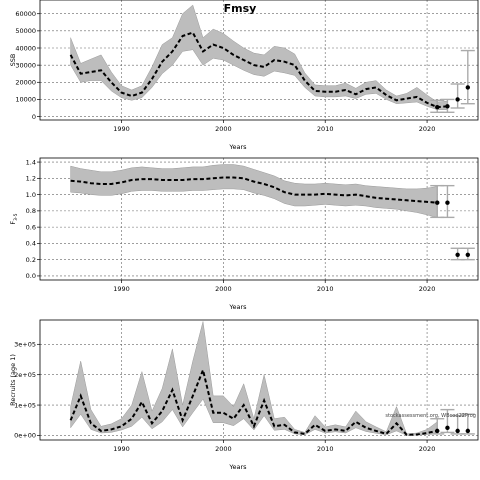 This screenshot has height=480, width=480. Describe the element at coordinates (31, 211) in the screenshot. I see `y-tick-label: 0.8` at that location.